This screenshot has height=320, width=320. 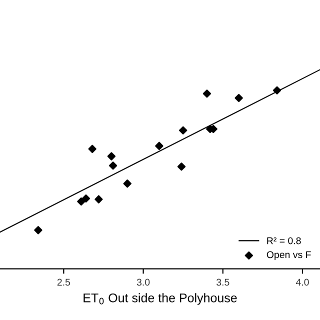 What do you see at coordinates (288, 255) in the screenshot?
I see `legend-label: Open vs F` at bounding box center [288, 255].